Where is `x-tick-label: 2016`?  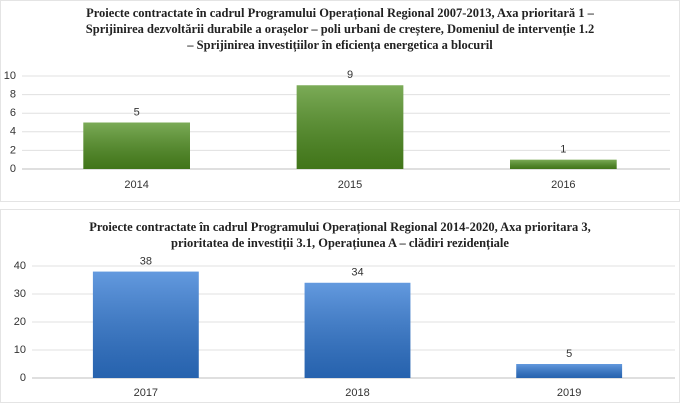
x-tick-label: 2016 is located at coordinates (563, 185).